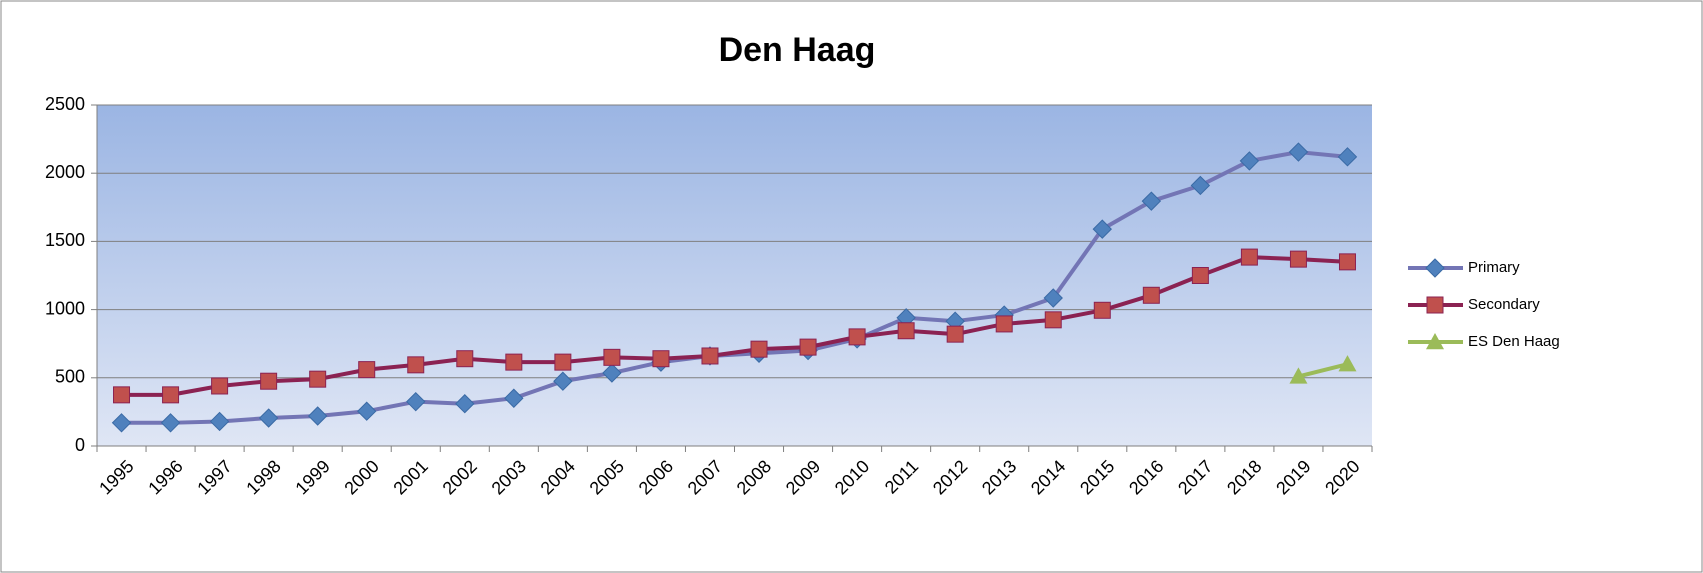 This screenshot has width=1703, height=573. What do you see at coordinates (1514, 341) in the screenshot?
I see `legend-label: ES Den Haag` at bounding box center [1514, 341].